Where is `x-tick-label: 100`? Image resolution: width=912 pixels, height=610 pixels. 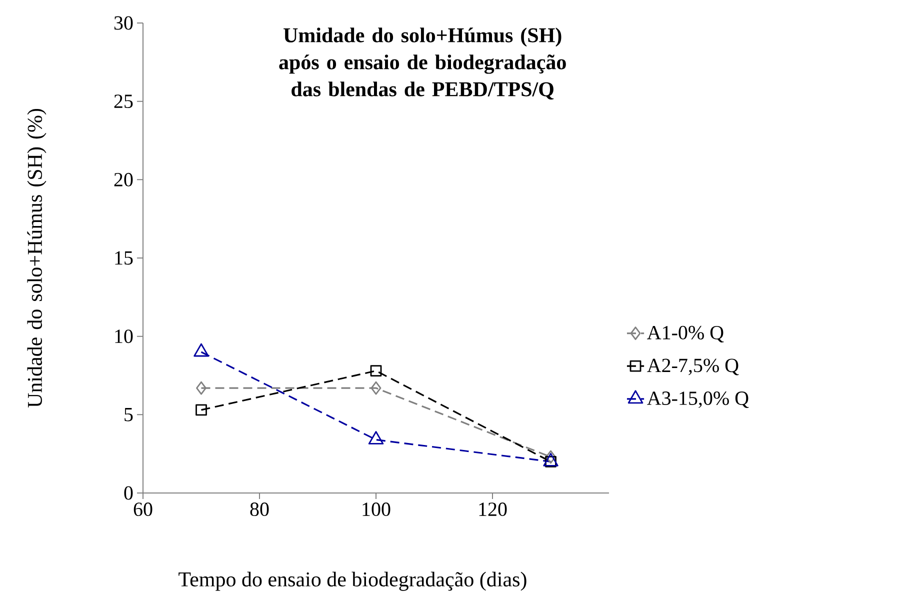
x-tick-label: 100 is located at coordinates (376, 509).